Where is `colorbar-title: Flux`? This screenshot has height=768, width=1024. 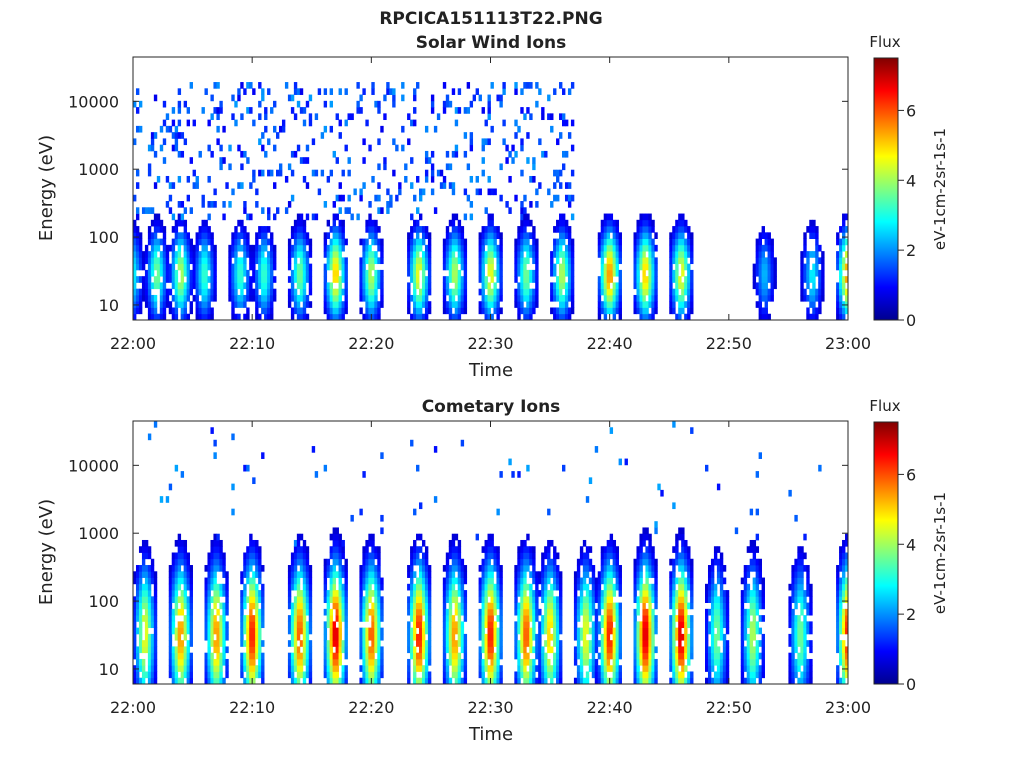 colorbar-title: Flux is located at coordinates (884, 42).